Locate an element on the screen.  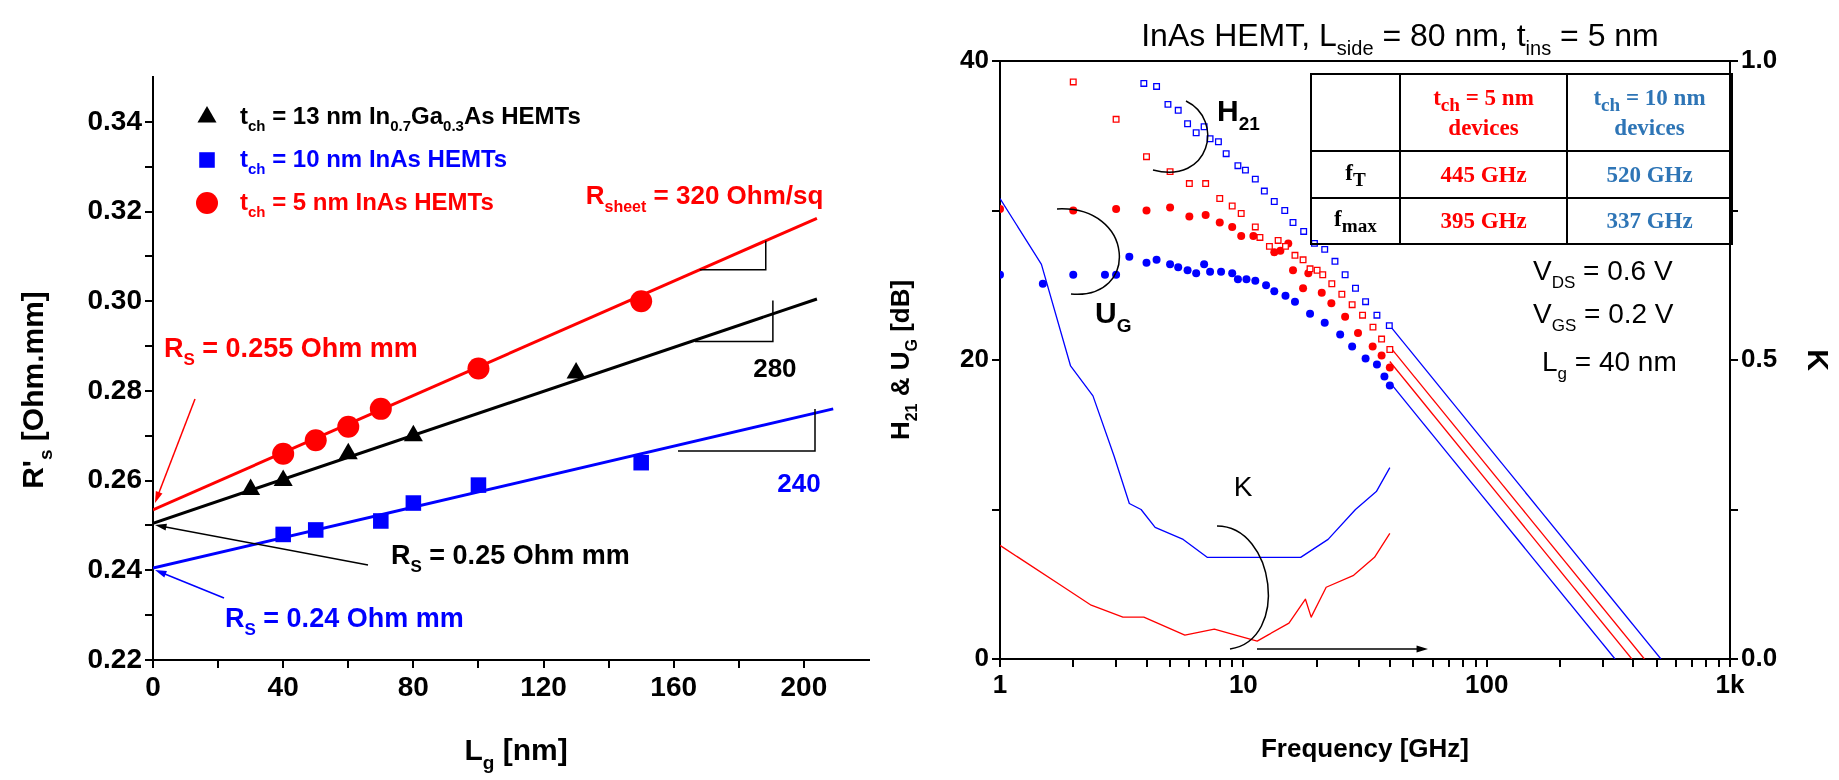
annotation: f$_{max}$ is located at coordinates (1355, 221).